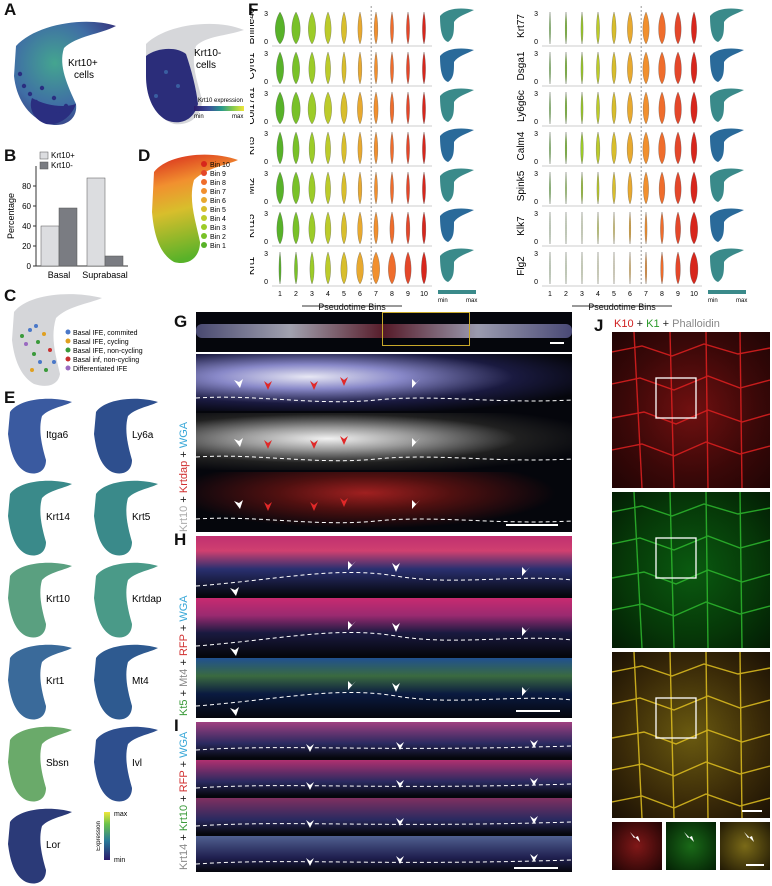 Image resolution: width=772 pixels, height=886 pixels. I want to click on feature-plot-mt4: Mt4, so click(126, 682).